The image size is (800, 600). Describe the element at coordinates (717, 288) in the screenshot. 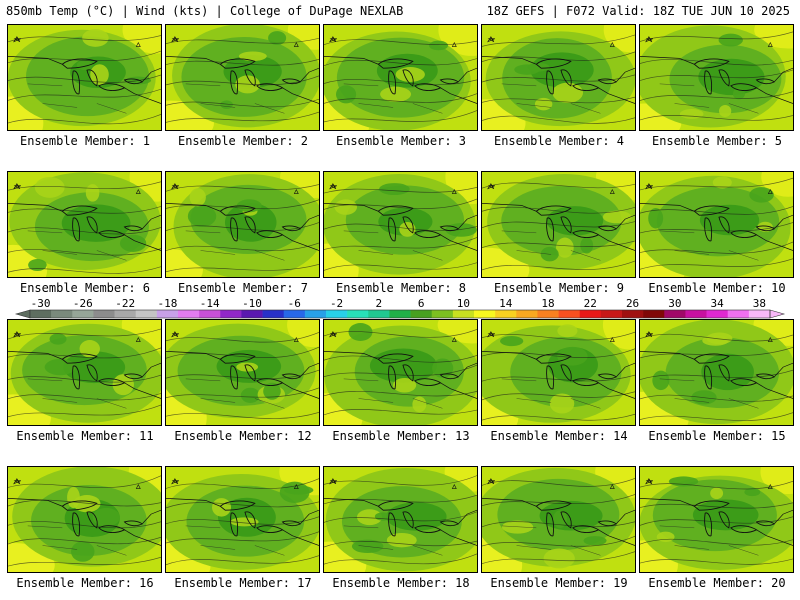

I see `ensemble-member-label: Ensemble Member: 10` at that location.